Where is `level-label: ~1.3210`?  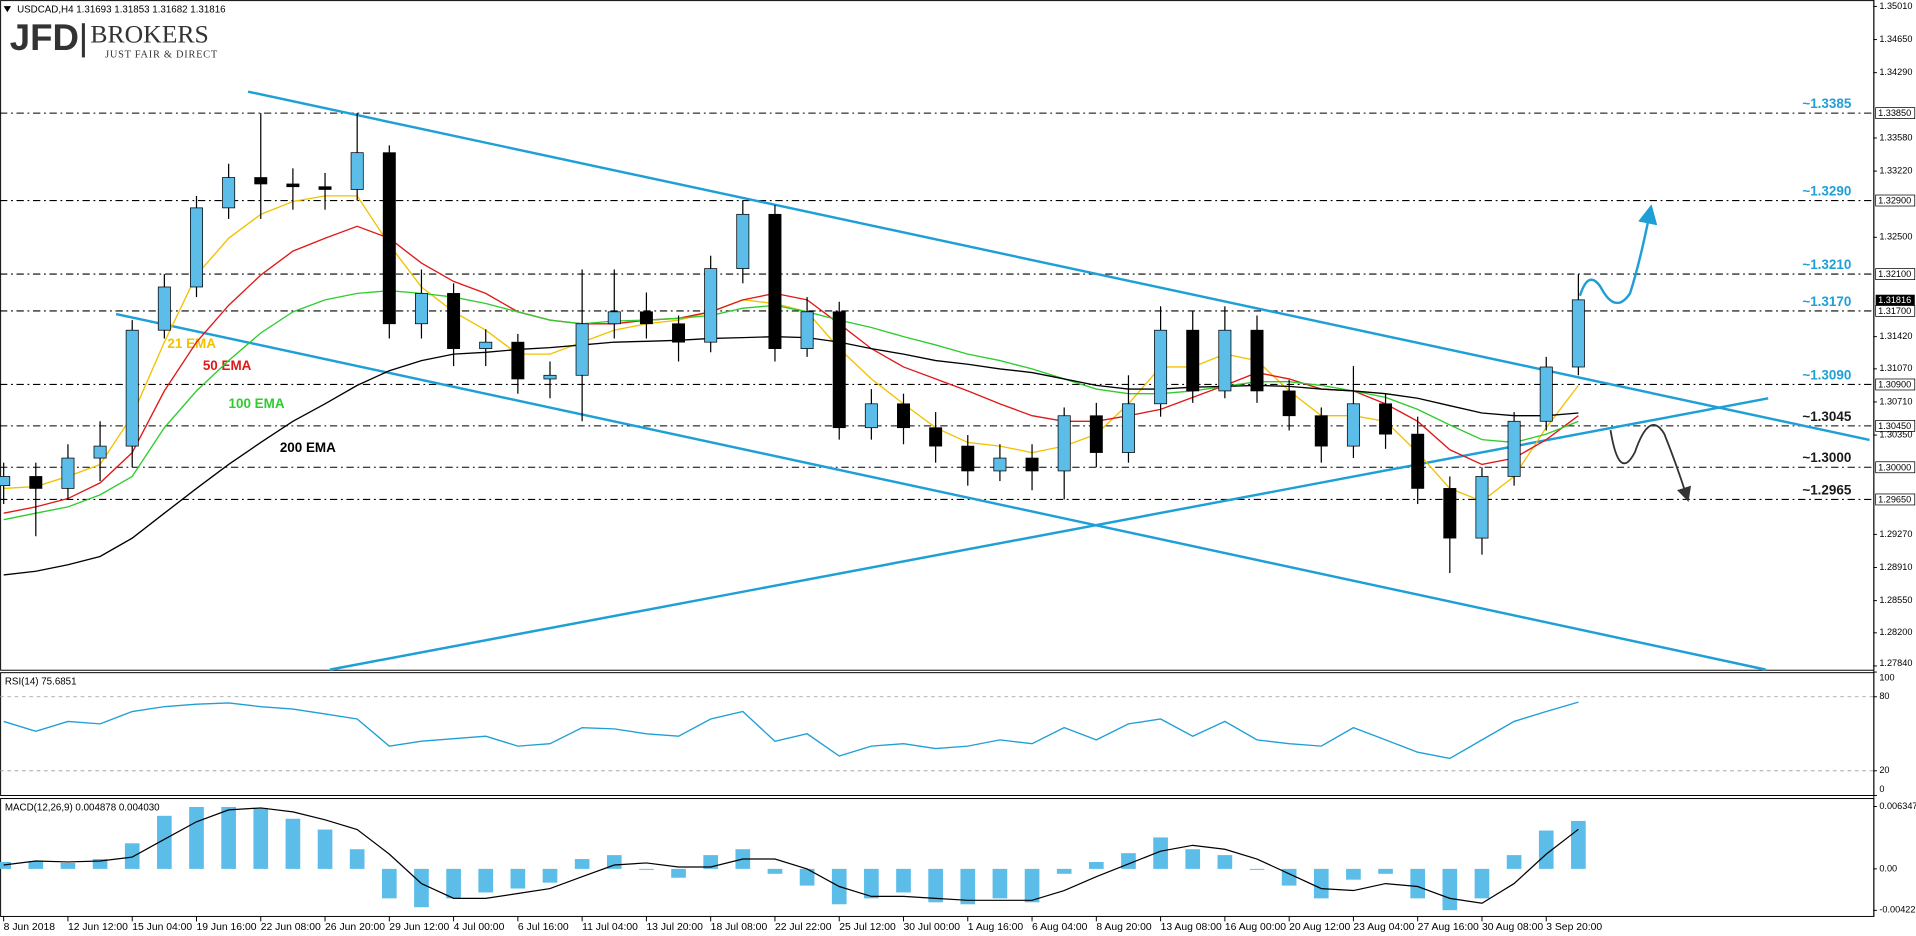
level-label: ~1.3210 is located at coordinates (1826, 264).